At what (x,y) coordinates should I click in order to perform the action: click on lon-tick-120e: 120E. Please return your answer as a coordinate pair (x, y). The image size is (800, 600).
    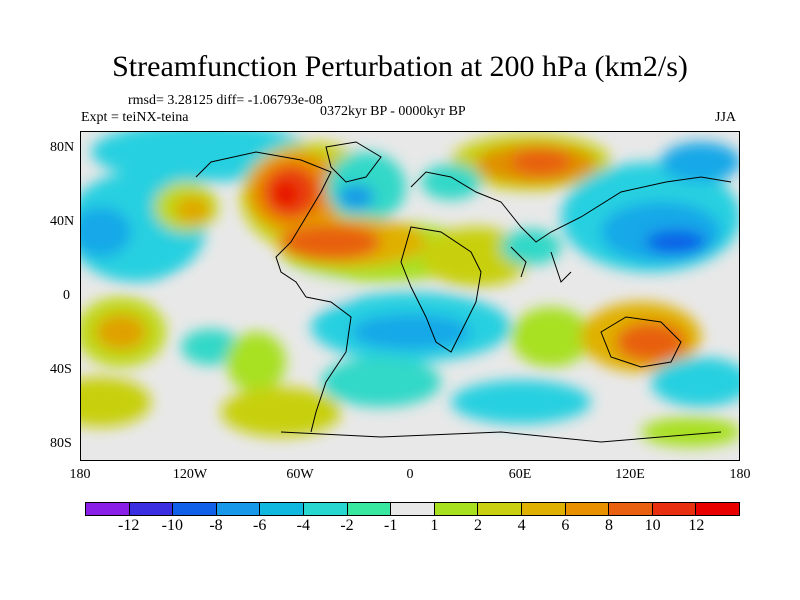
    Looking at the image, I should click on (630, 474).